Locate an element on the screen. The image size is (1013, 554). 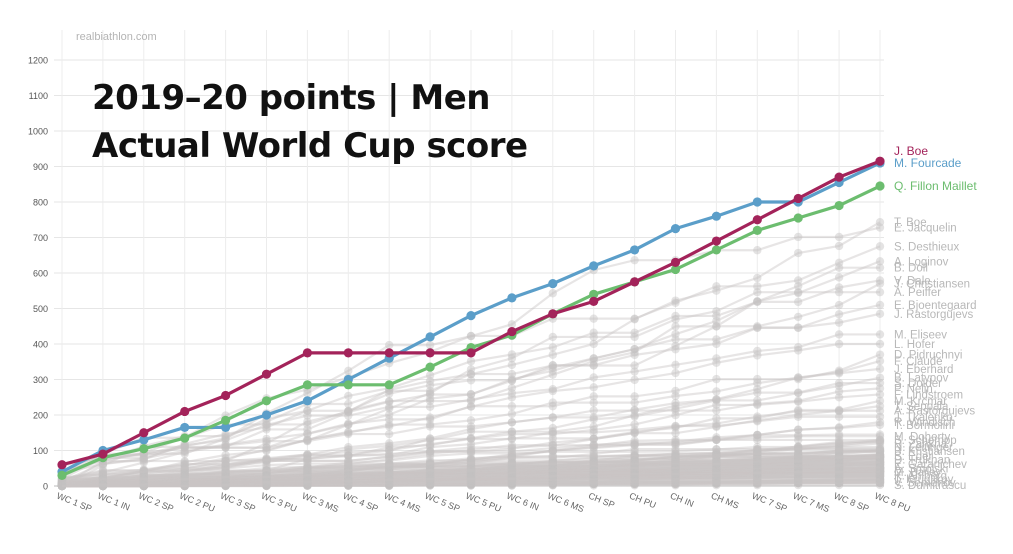
x-tick-label: WC 2 SP is located at coordinates (156, 502).